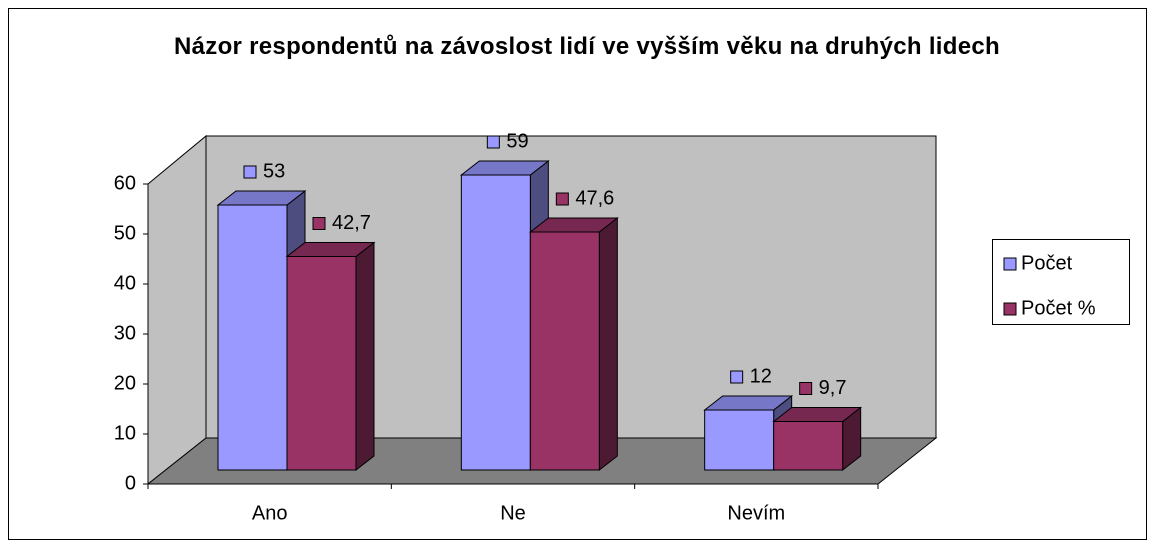 This screenshot has width=1155, height=548. Describe the element at coordinates (125, 233) in the screenshot. I see `y-tick-label: 50` at that location.